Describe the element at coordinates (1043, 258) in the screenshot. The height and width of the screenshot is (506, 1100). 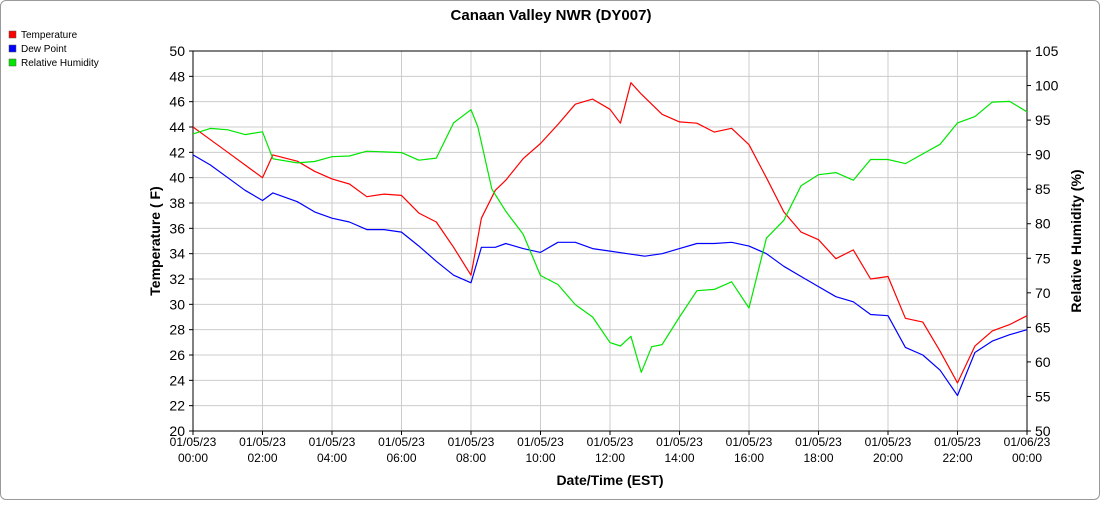
I see `right-tick-label: 75` at that location.